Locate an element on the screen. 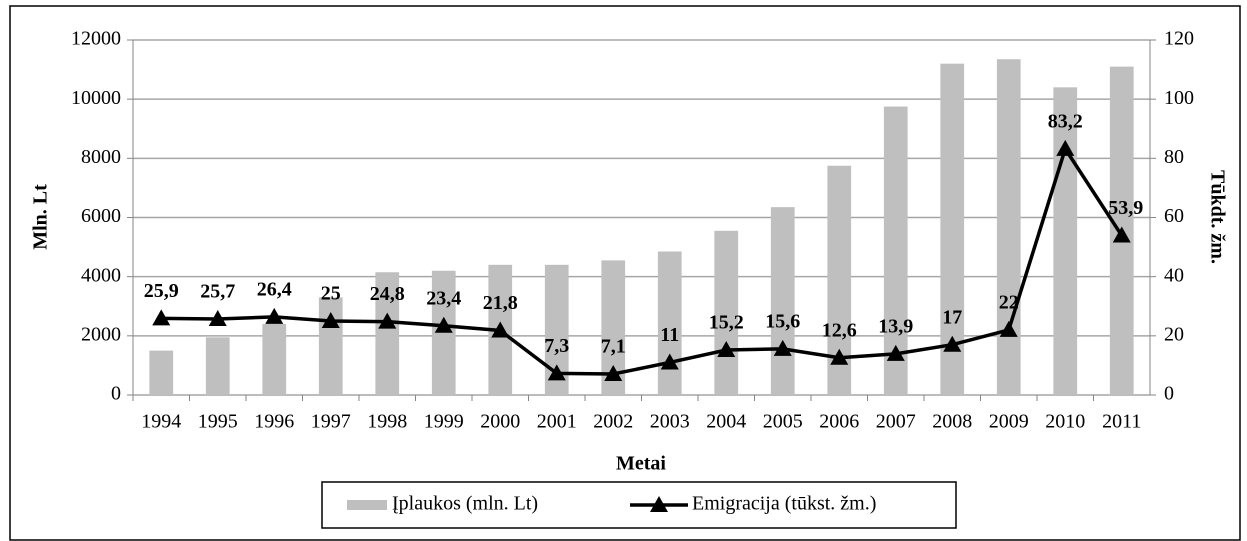  x-tick-label: 1998 is located at coordinates (387, 422).